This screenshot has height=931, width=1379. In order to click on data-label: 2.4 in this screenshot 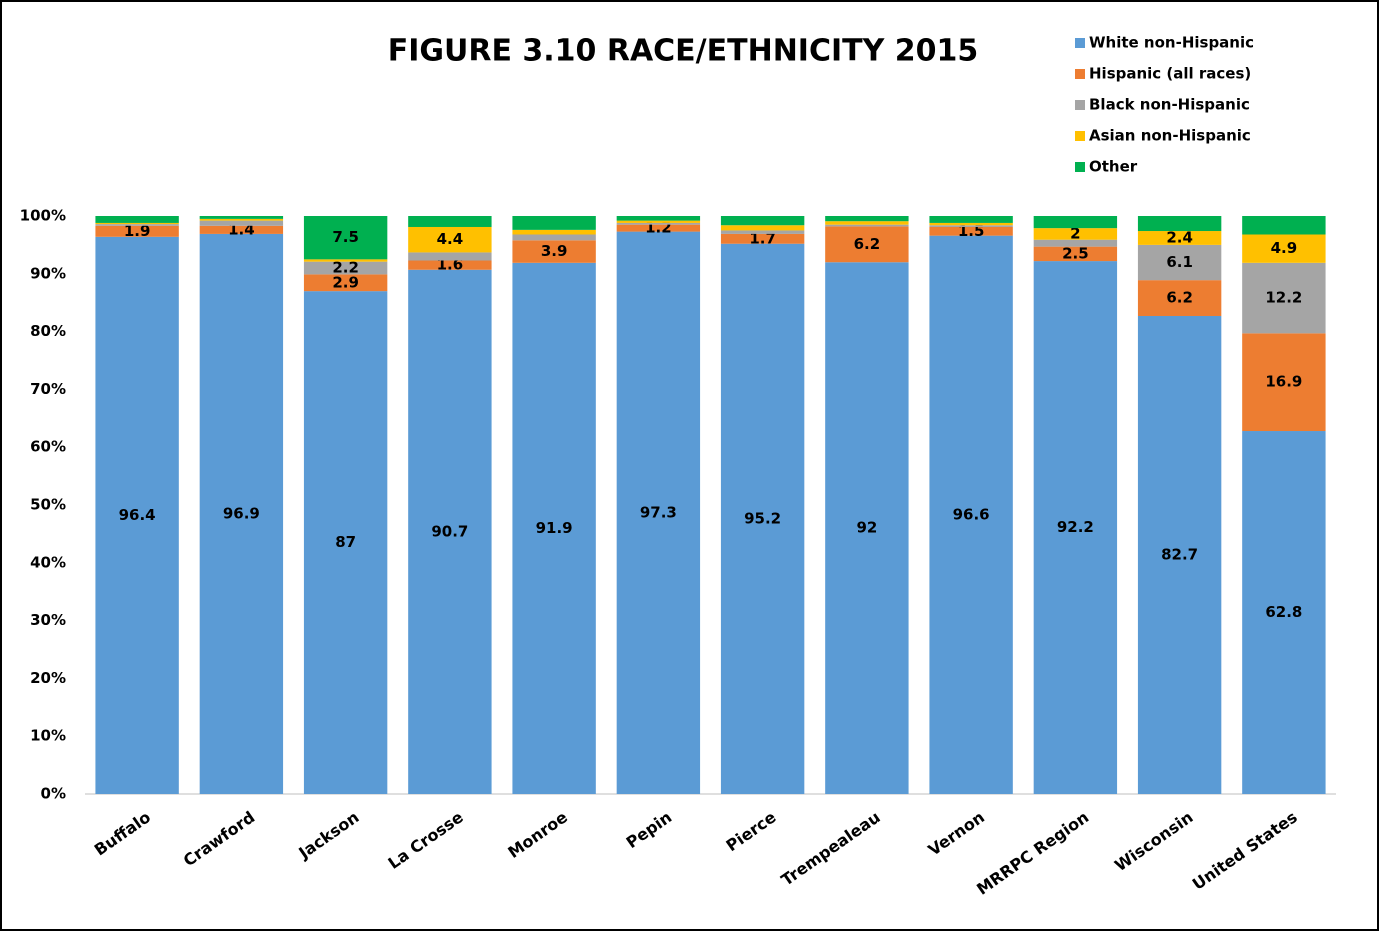, I will do `click(1179, 237)`.